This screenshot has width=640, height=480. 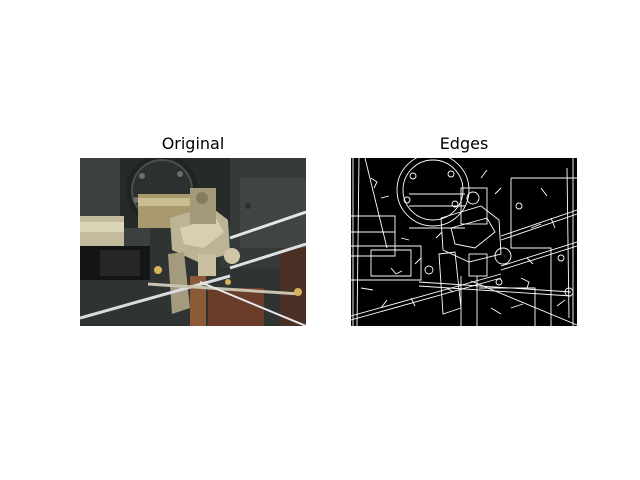 I want to click on original-image, so click(x=193, y=242).